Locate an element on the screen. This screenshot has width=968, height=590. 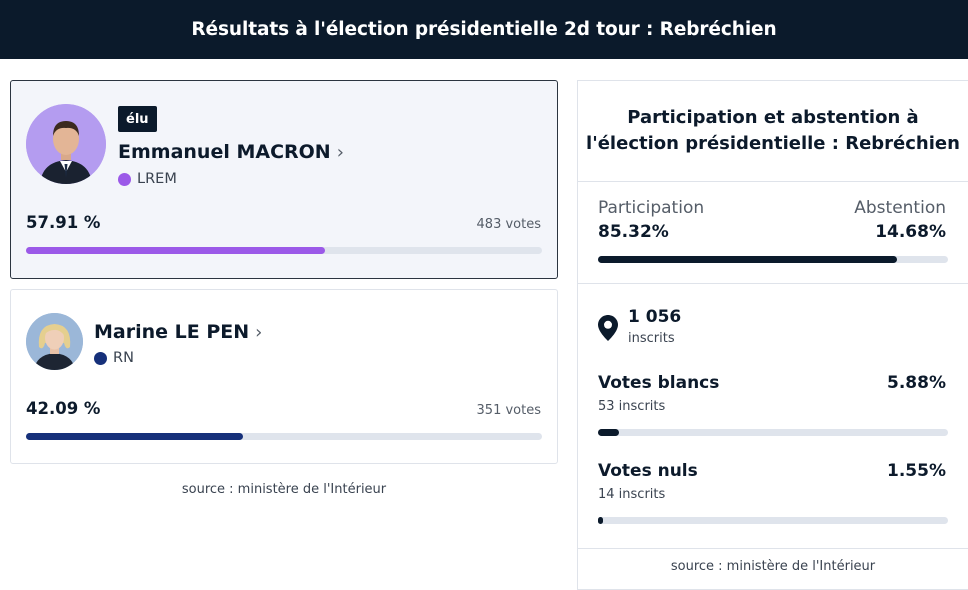
participation-bar-fill is located at coordinates (747, 259).